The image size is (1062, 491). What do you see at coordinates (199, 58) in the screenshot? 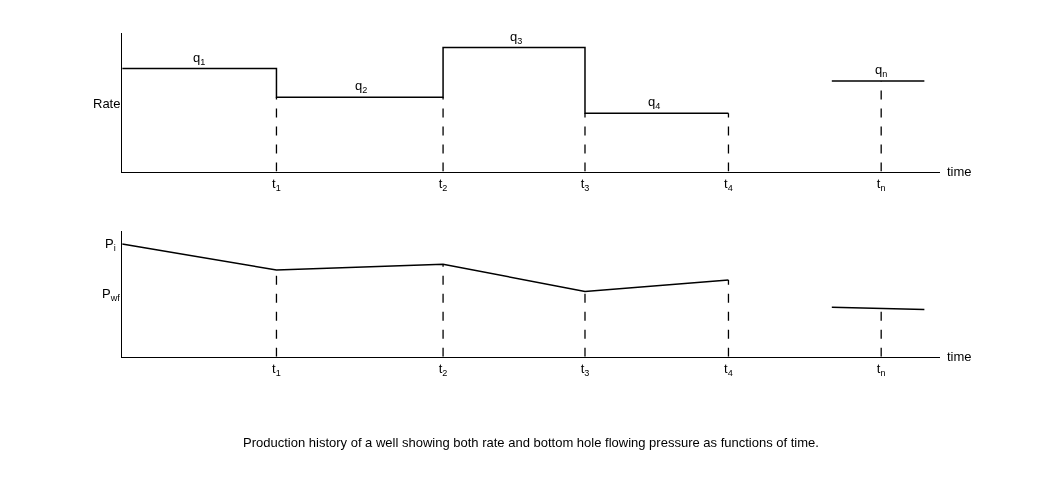
I see `annotation: q$_{1}$` at bounding box center [199, 58].